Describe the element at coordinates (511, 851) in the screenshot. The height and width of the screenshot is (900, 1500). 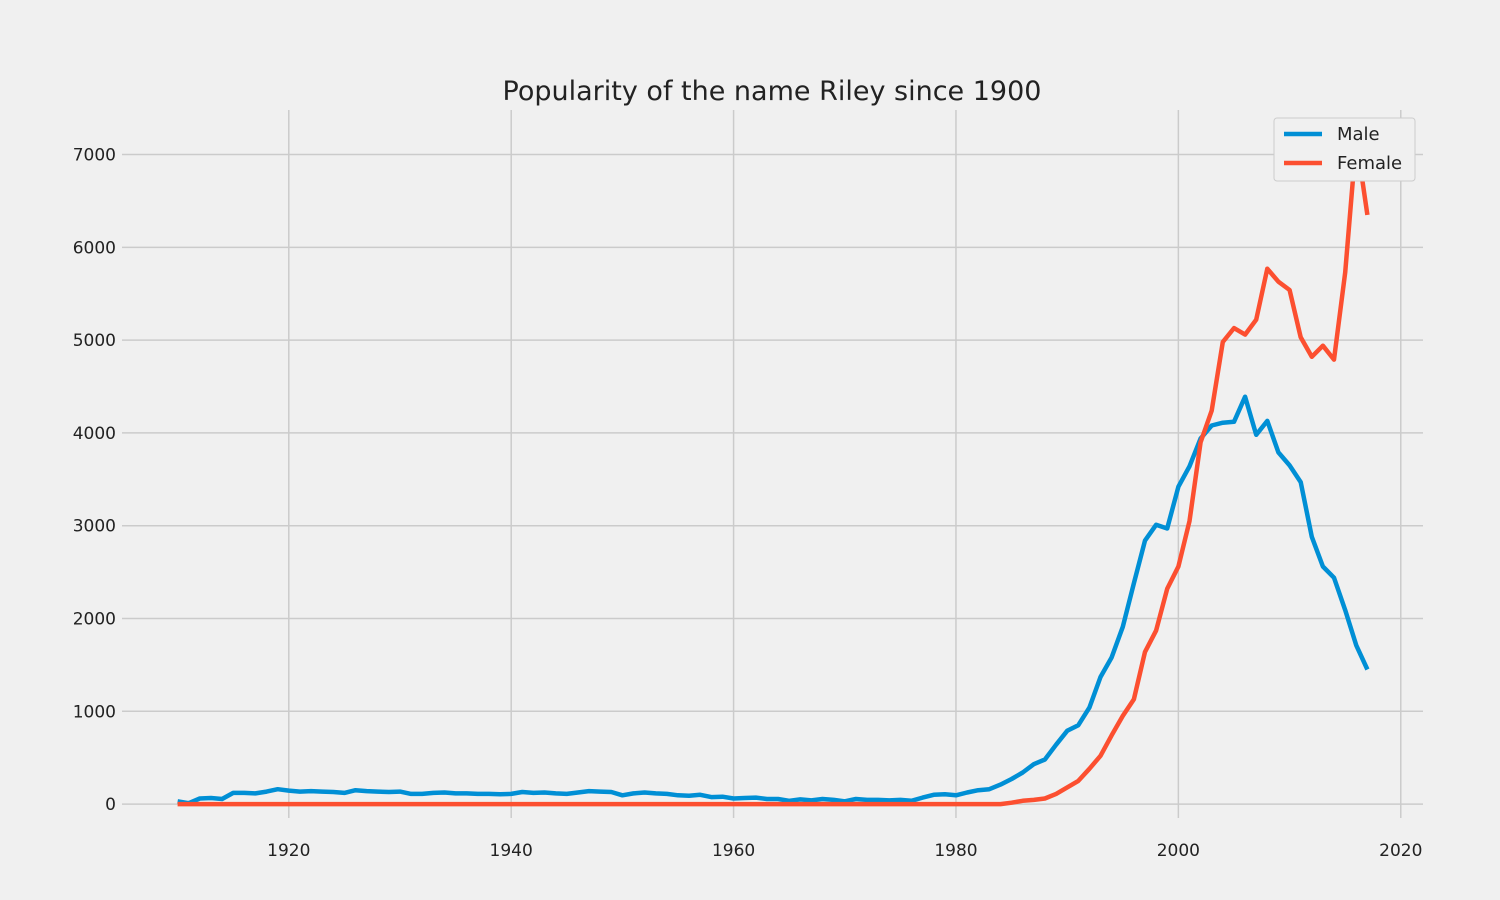
I see `x-tick-label: 1940` at that location.